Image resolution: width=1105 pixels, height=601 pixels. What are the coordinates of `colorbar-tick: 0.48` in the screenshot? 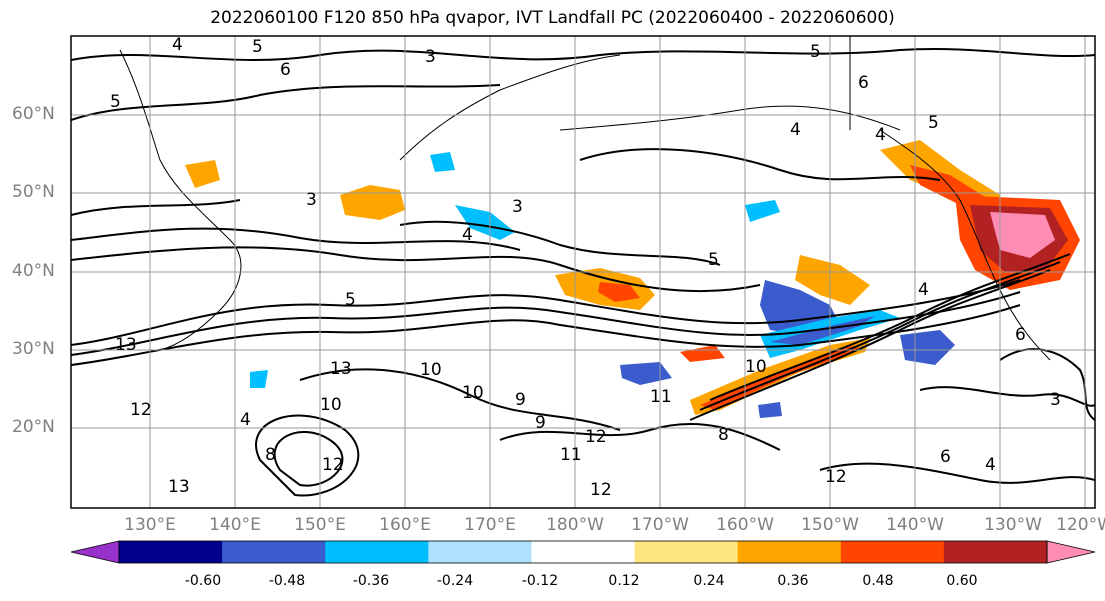 It's located at (878, 581).